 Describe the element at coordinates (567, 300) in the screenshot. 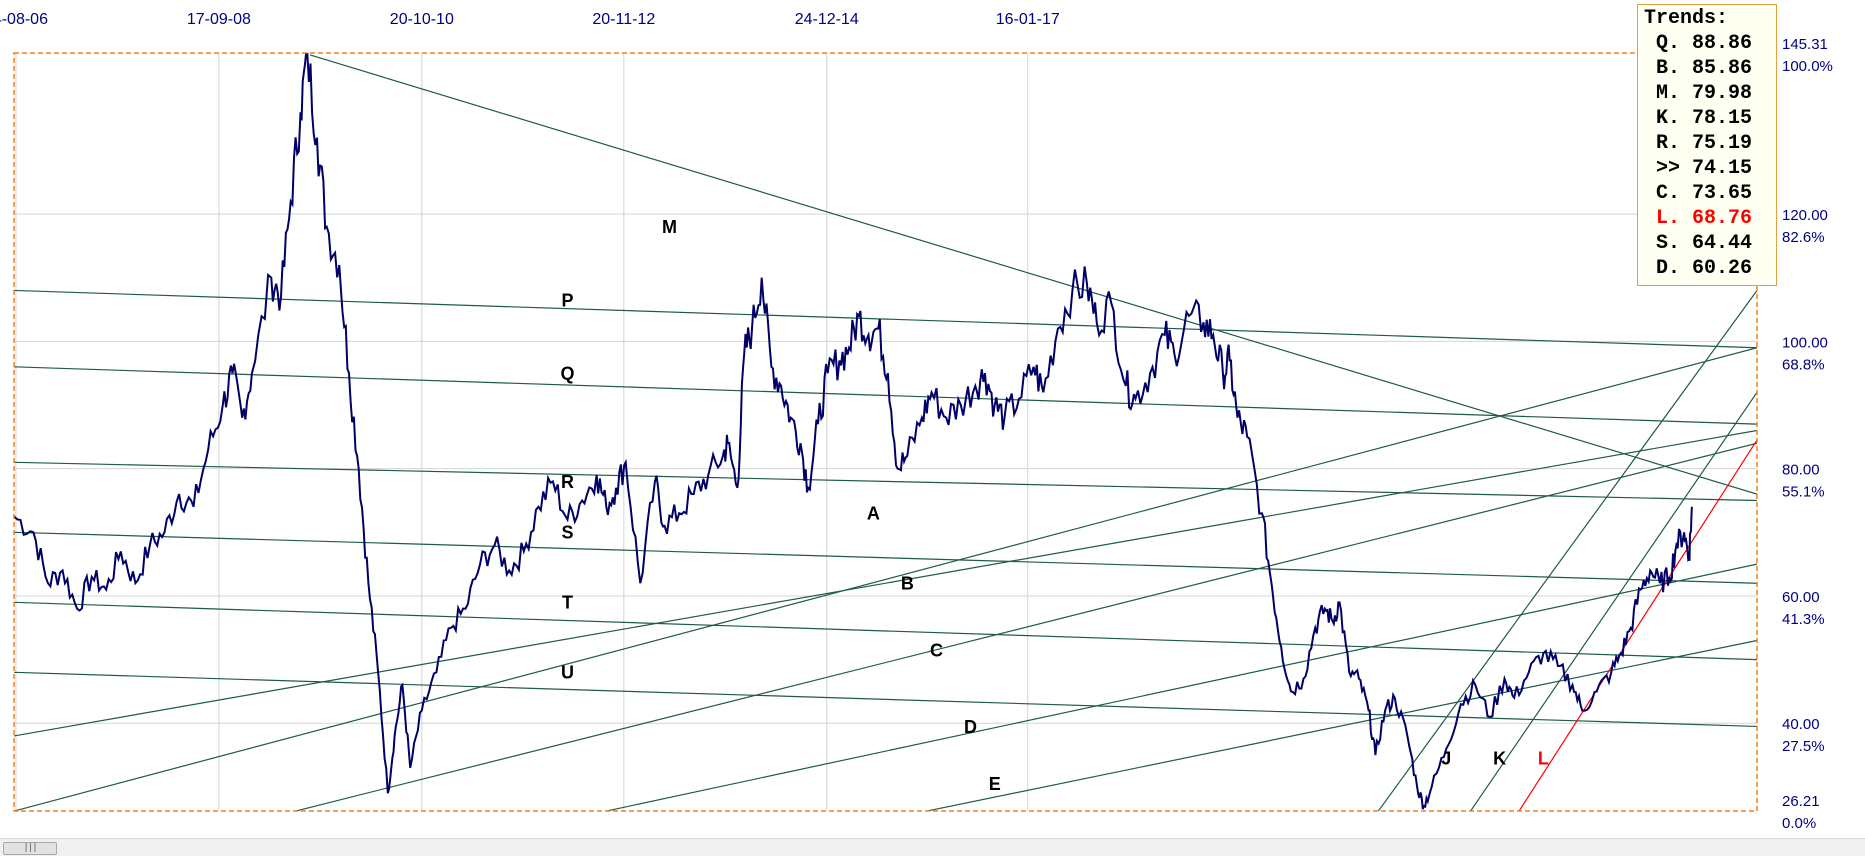

I see `trend-line-label: P` at that location.